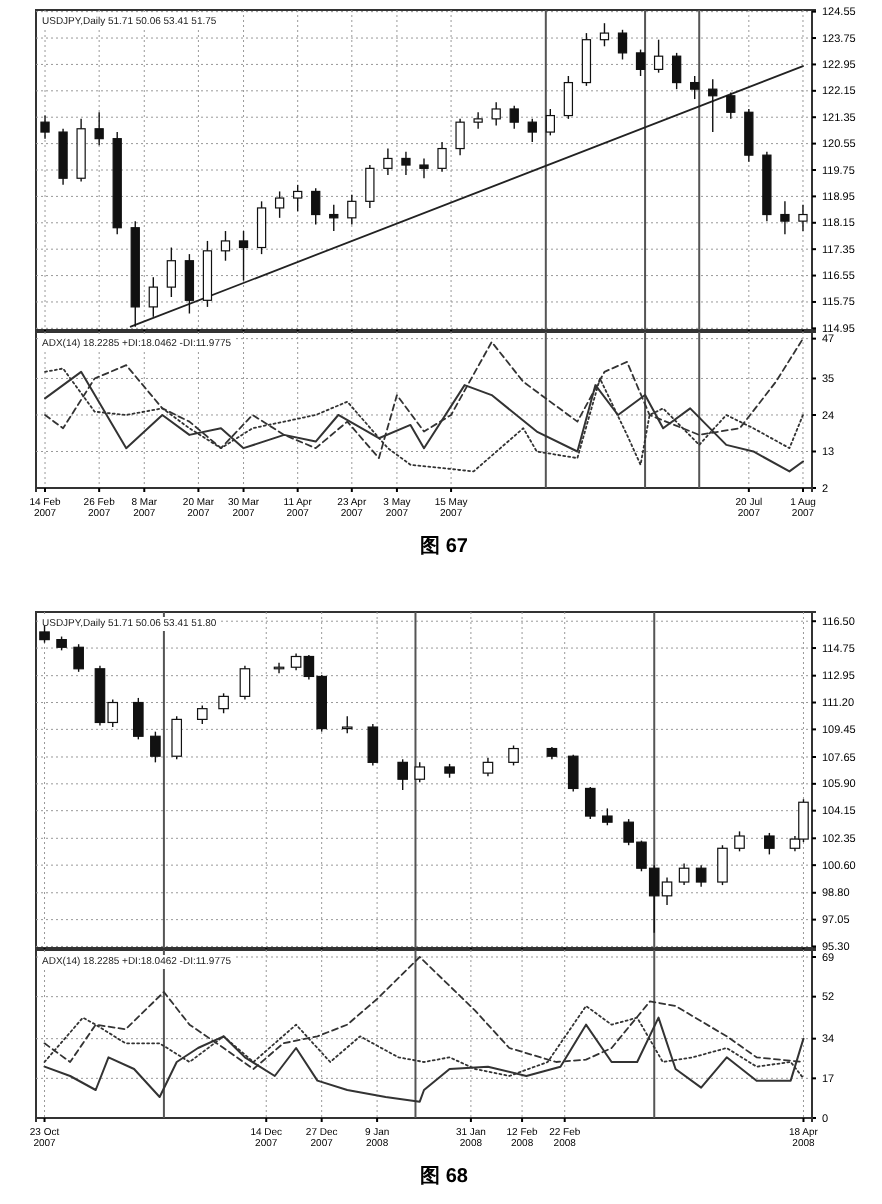 The height and width of the screenshot is (1204, 882). I want to click on caption: 图 67, so click(444, 547).